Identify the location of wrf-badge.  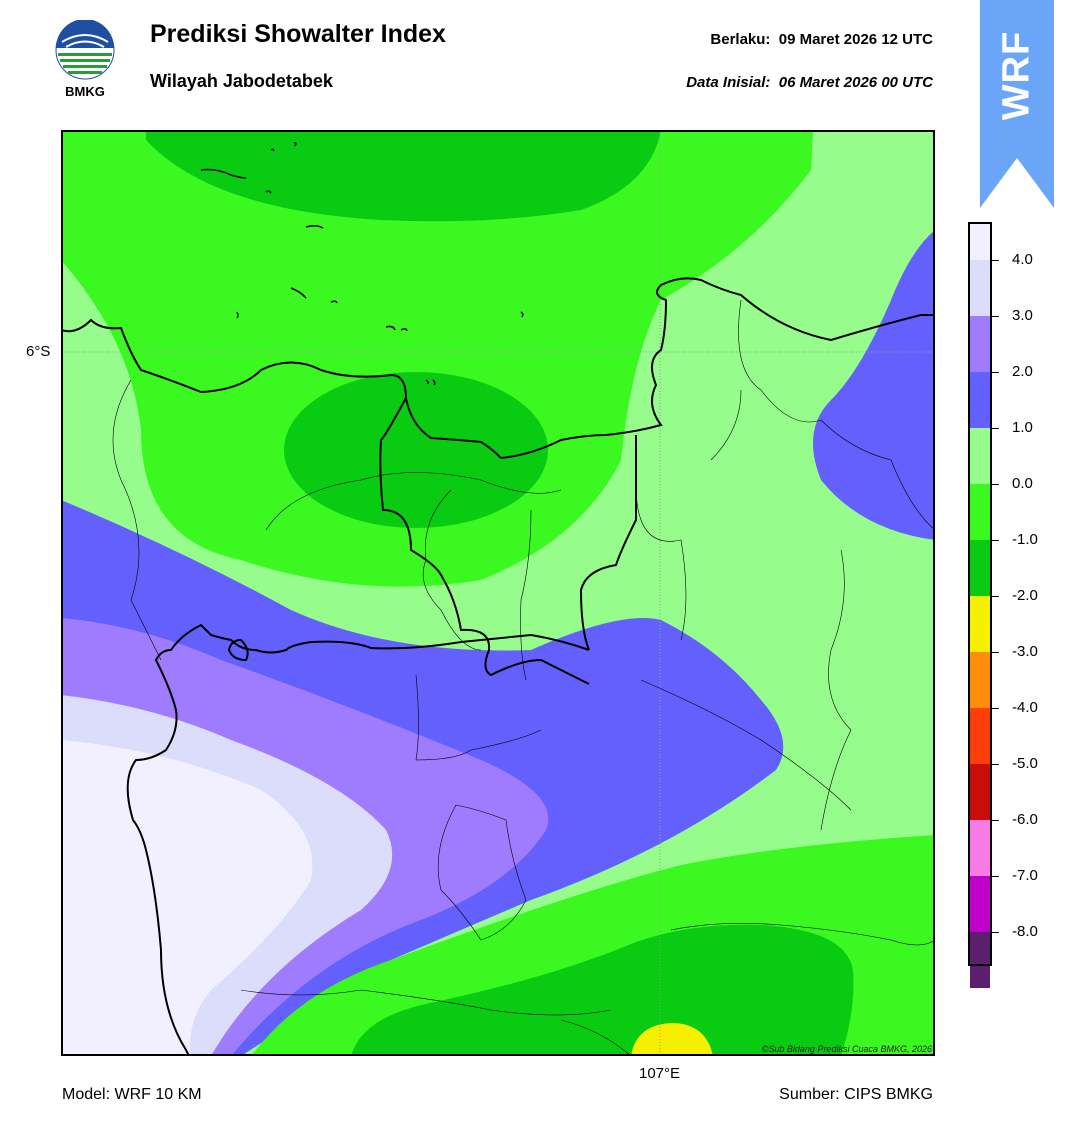
(1017, 104).